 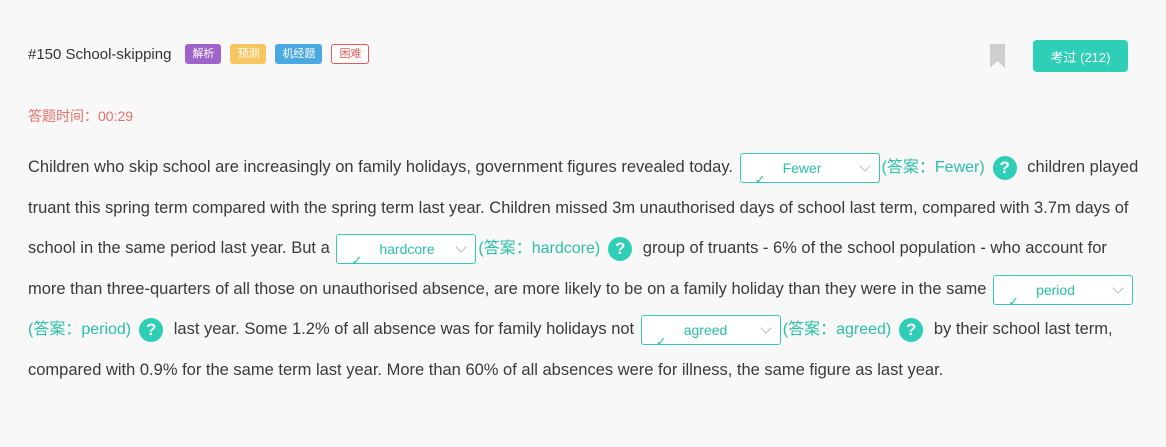 What do you see at coordinates (248, 54) in the screenshot?
I see `tag-prediction: 预测` at bounding box center [248, 54].